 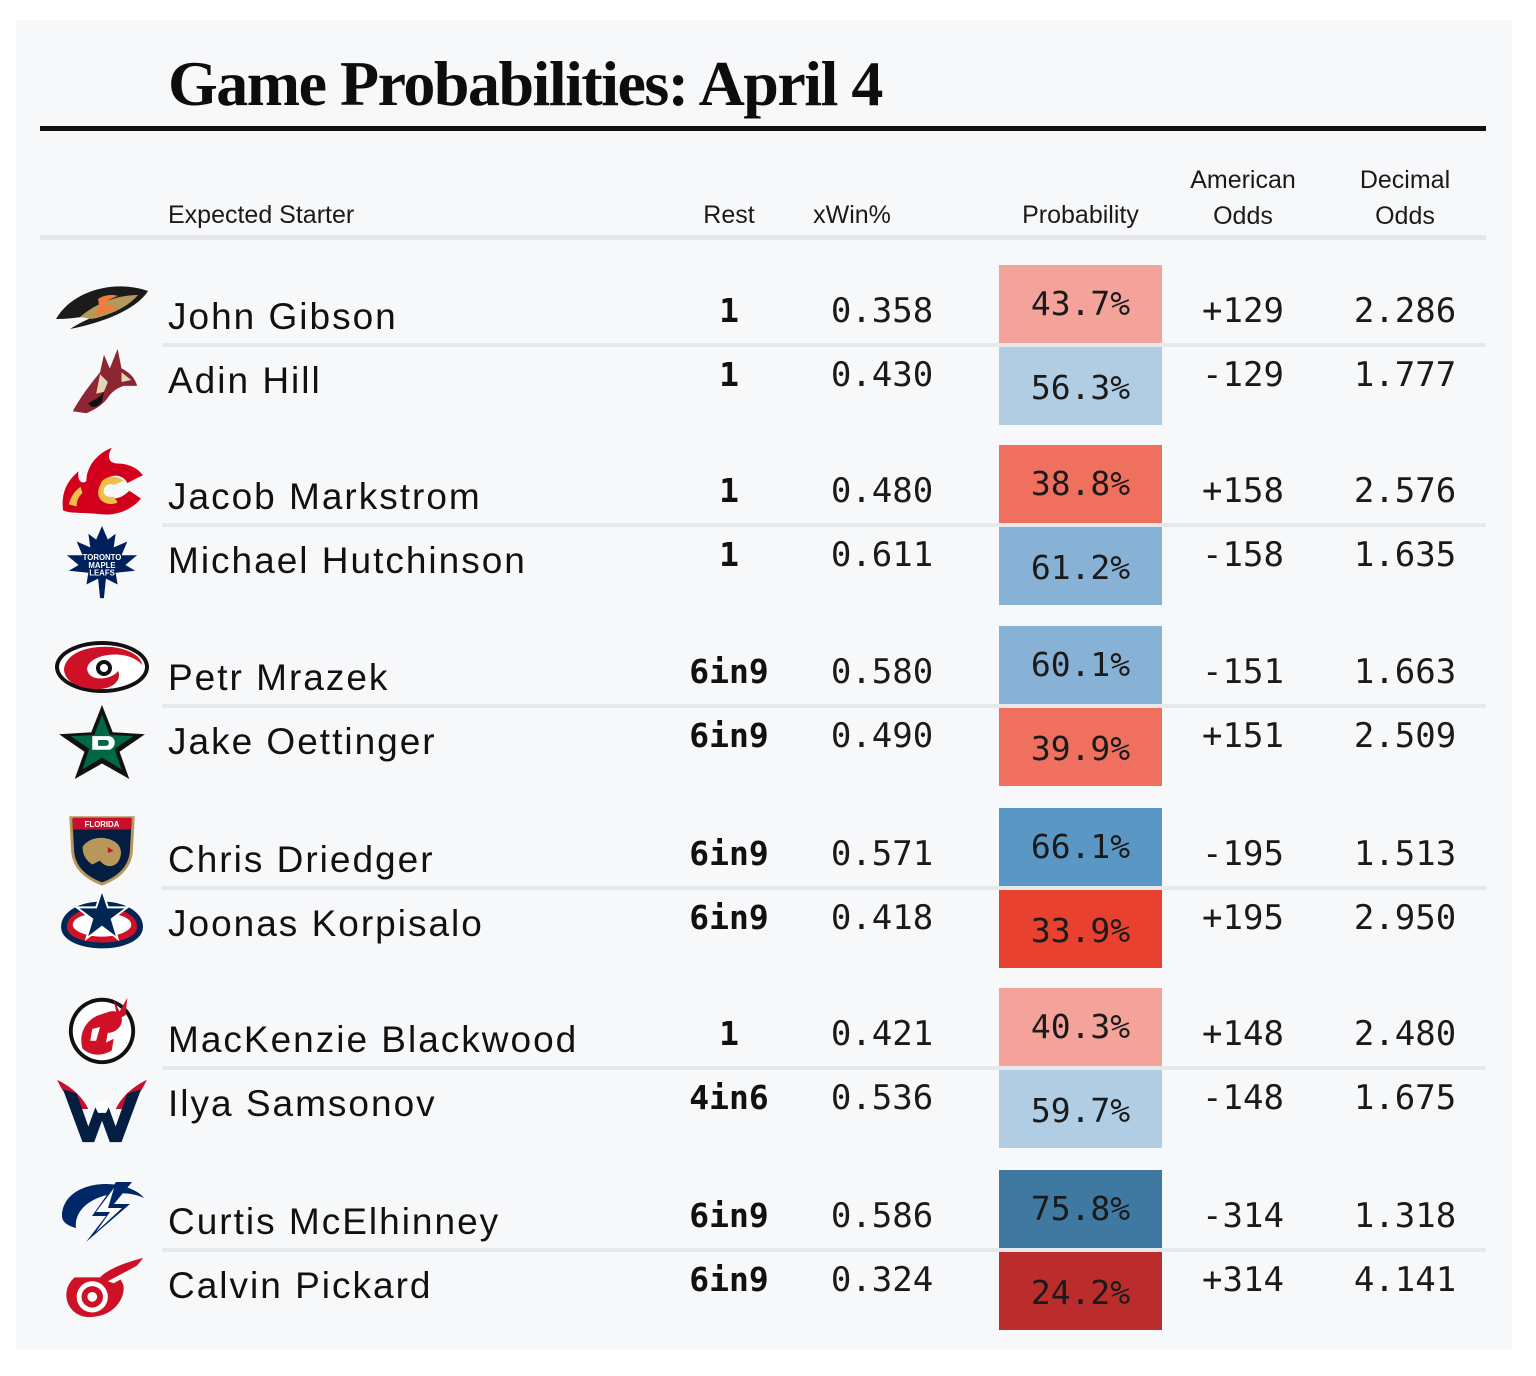 What do you see at coordinates (301, 859) in the screenshot?
I see `starter-name: Chris Driedger` at bounding box center [301, 859].